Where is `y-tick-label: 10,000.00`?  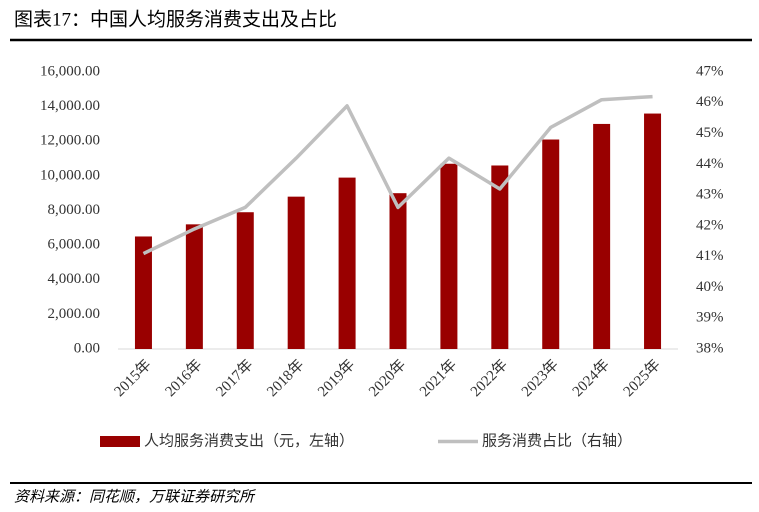
y-tick-label: 10,000.00 is located at coordinates (70, 175).